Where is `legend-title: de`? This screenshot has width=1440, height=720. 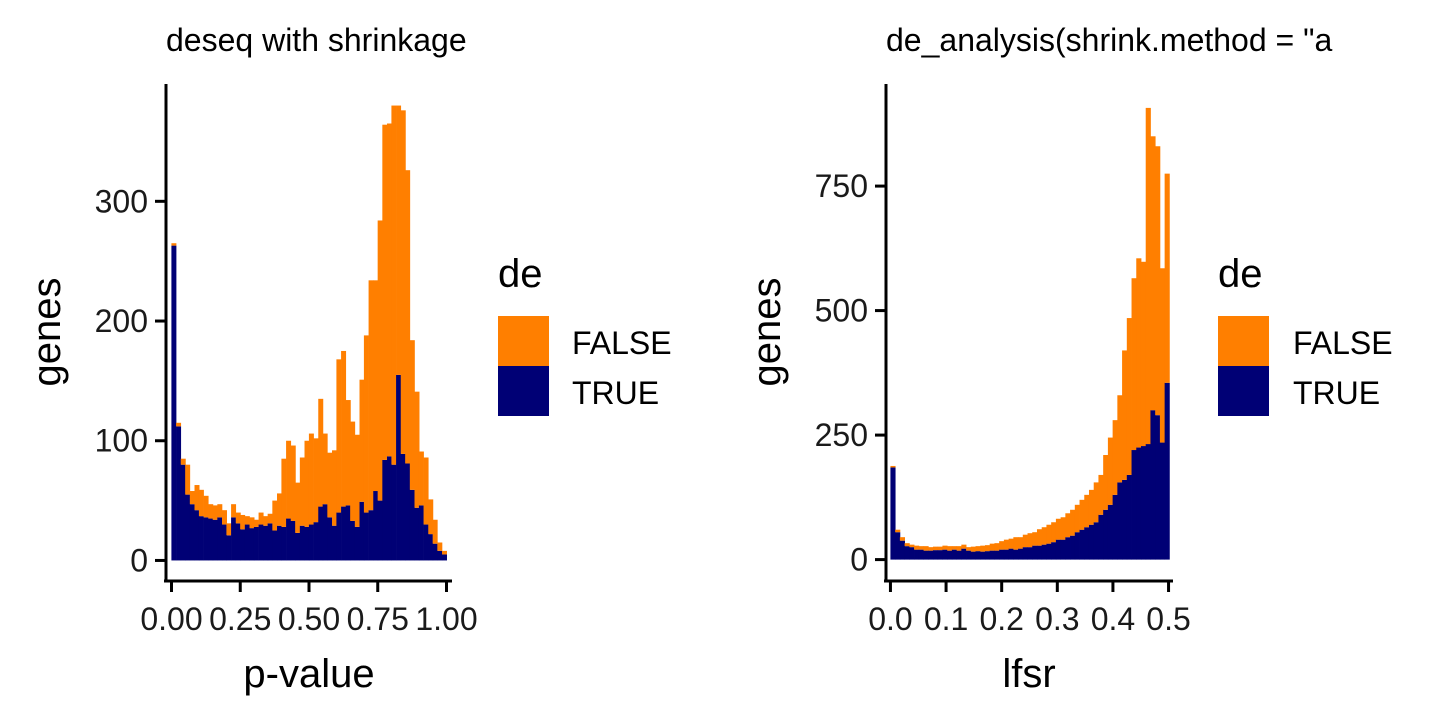
legend-title: de is located at coordinates (520, 274).